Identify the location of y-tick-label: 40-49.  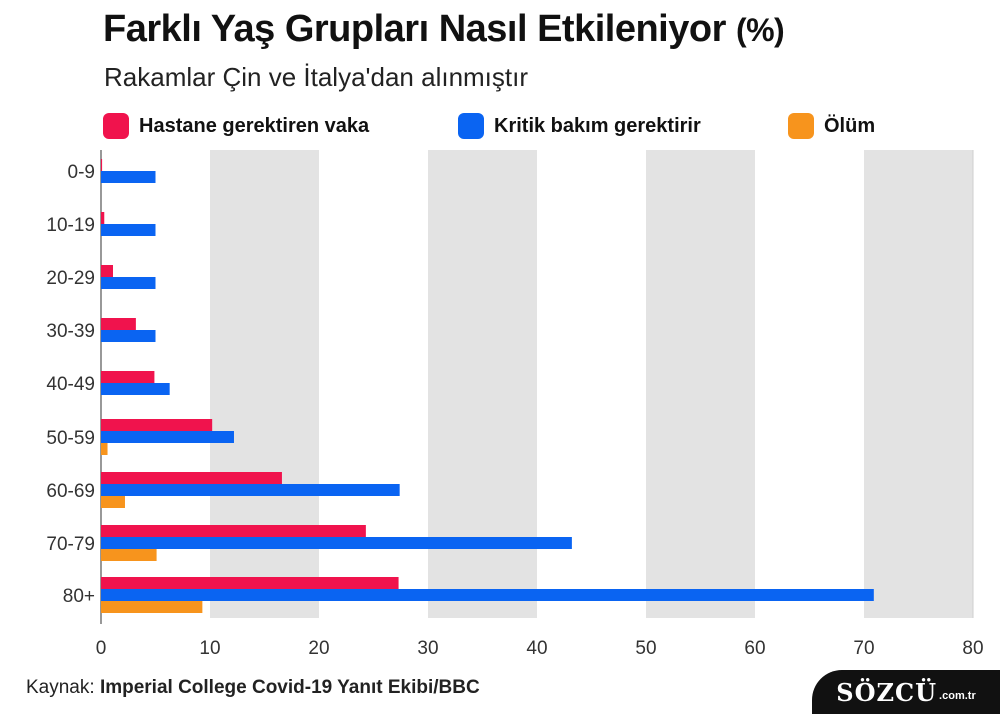
(70, 384).